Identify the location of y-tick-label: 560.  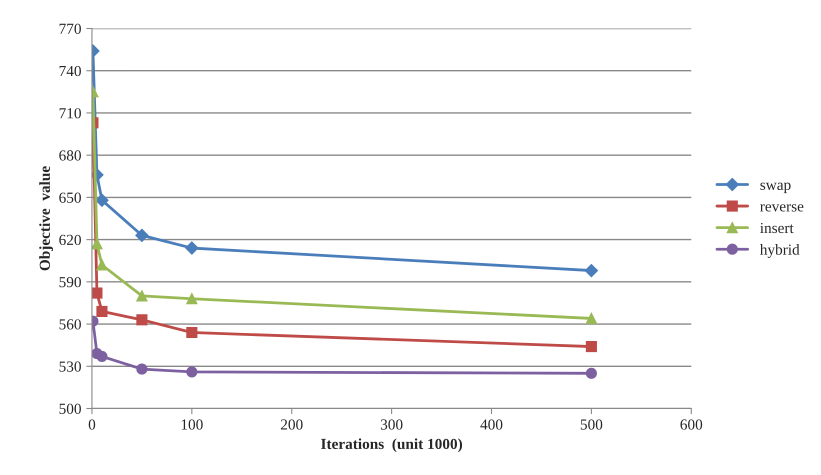
(70, 324).